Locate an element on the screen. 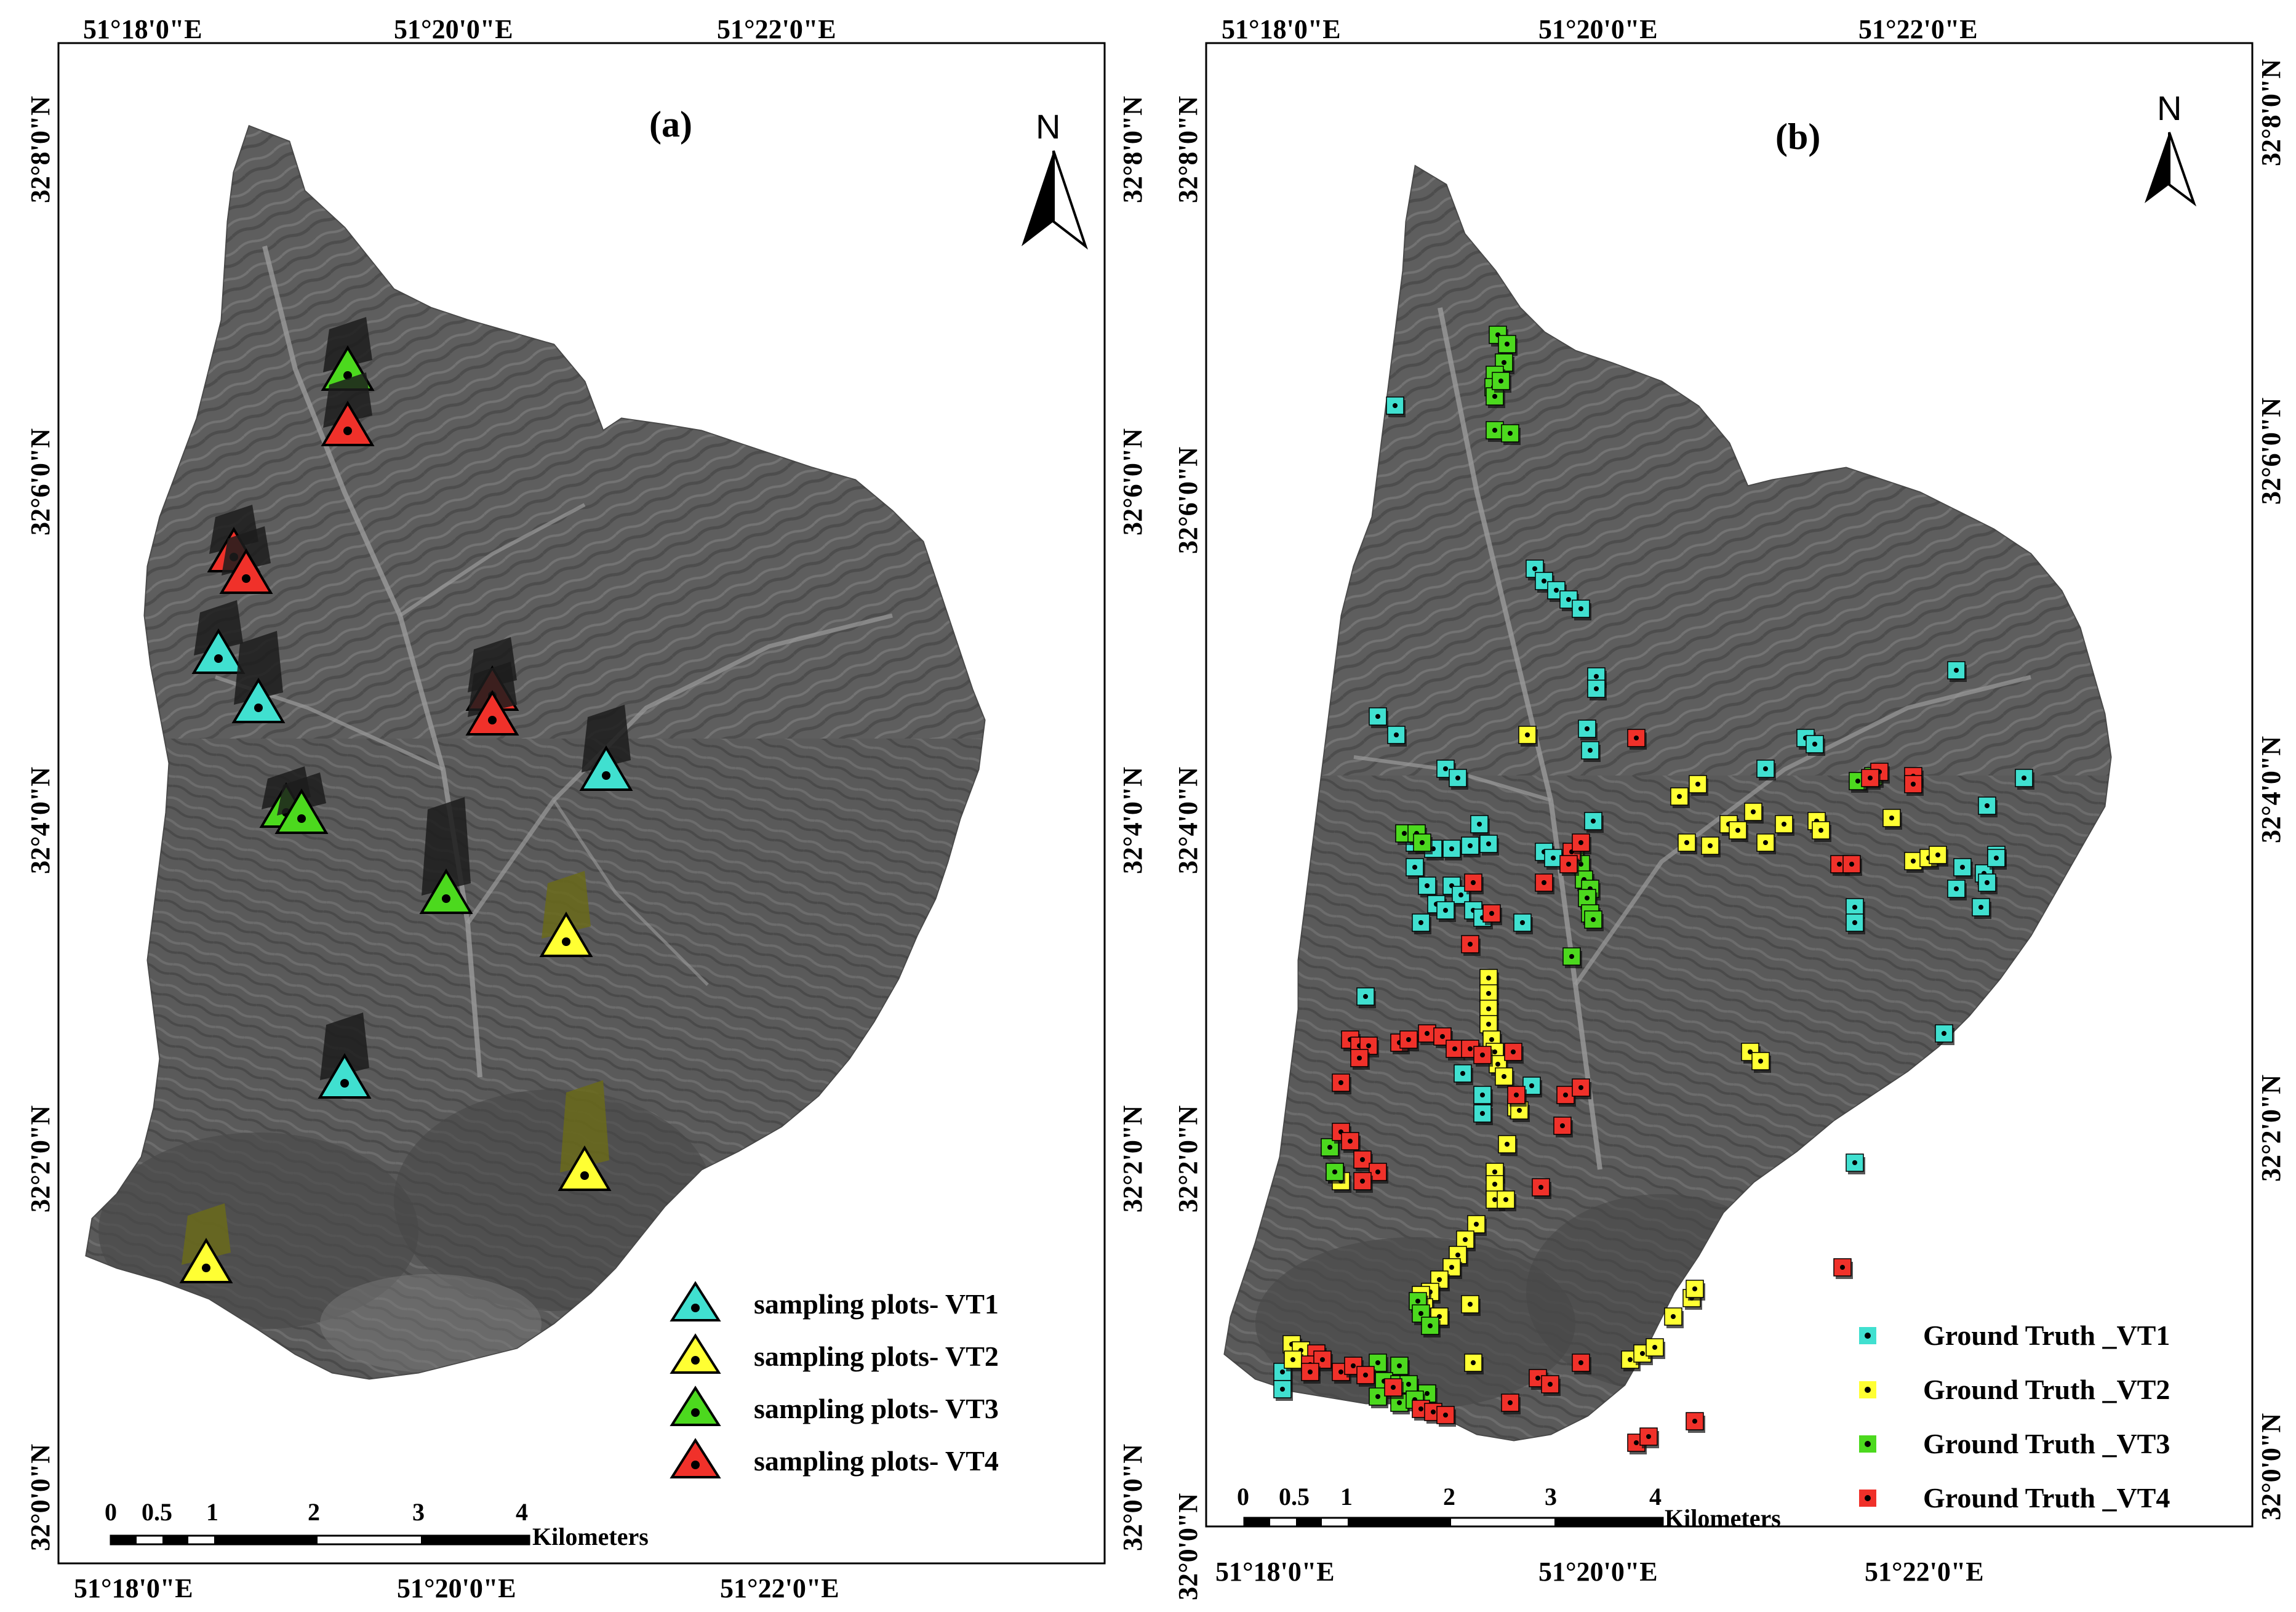 Image resolution: width=2296 pixels, height=1612 pixels. panel-b-top-lon-1: 51°20'0"E is located at coordinates (1598, 29).